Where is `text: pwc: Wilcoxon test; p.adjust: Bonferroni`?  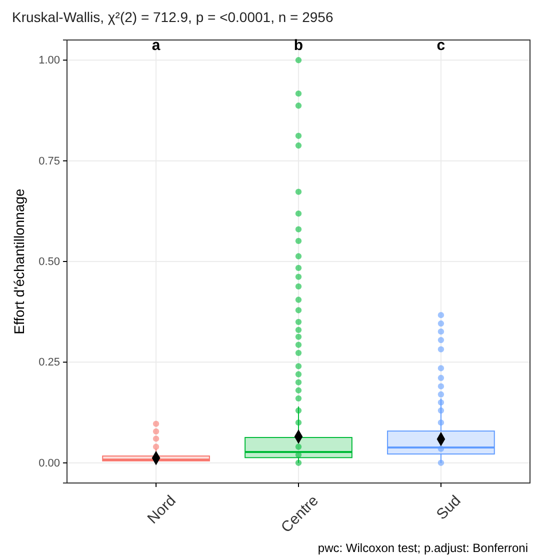
text: pwc: Wilcoxon test; p.adjust: Bonferroni is located at coordinates (423, 548).